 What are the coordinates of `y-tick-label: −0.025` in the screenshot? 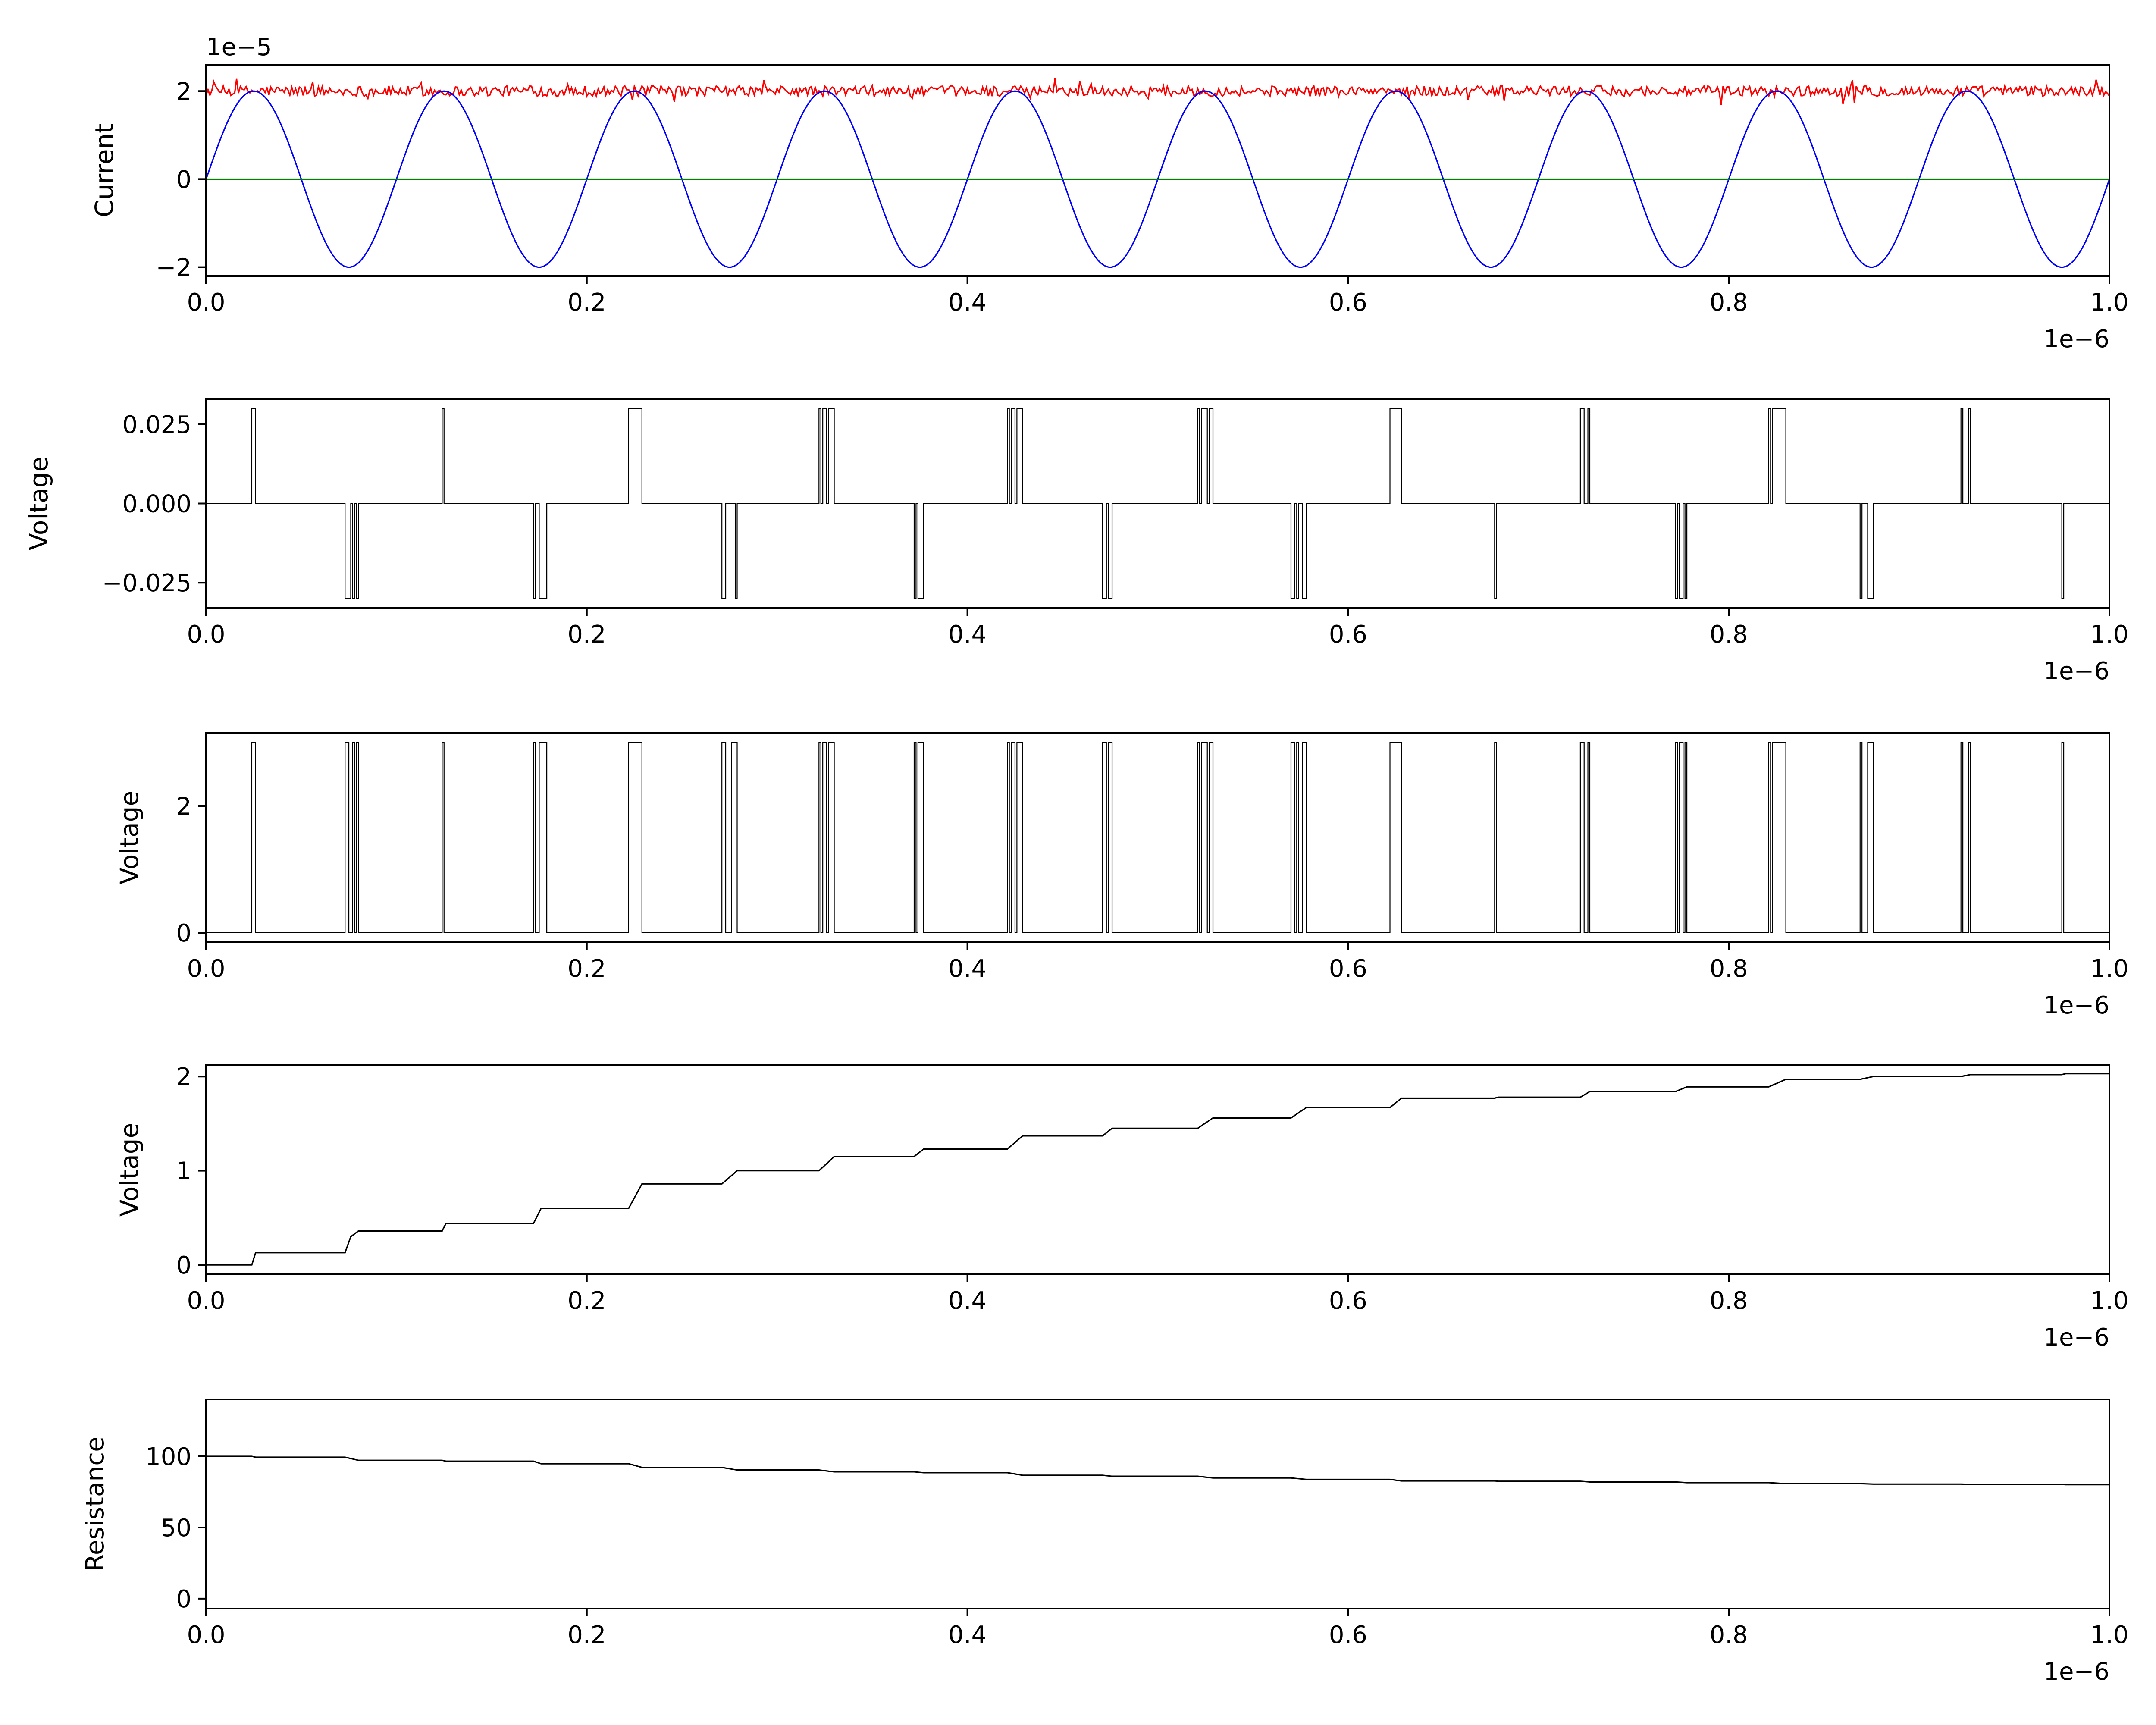 It's located at (146, 583).